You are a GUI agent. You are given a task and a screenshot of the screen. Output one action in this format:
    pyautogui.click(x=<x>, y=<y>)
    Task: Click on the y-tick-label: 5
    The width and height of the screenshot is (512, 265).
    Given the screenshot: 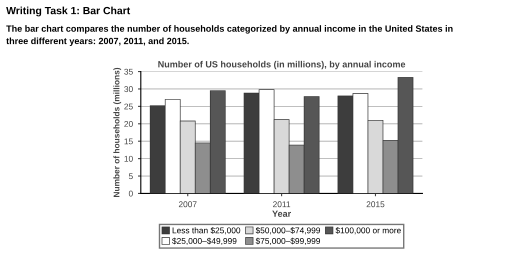 What is the action you would take?
    pyautogui.click(x=130, y=176)
    